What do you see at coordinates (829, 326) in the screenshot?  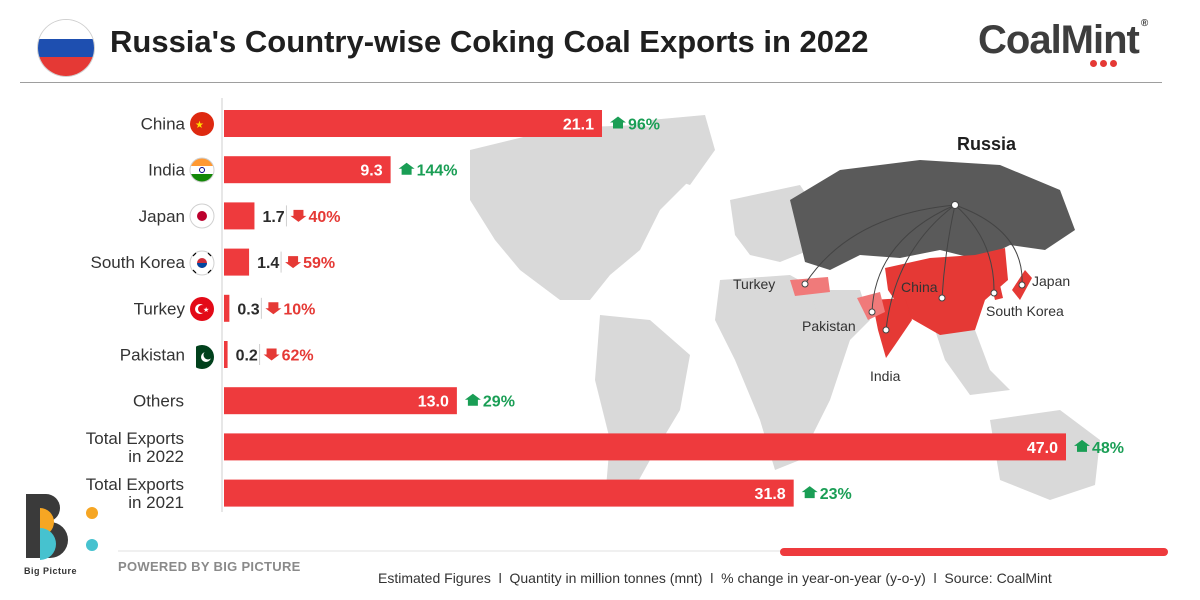 I see `map-label-pakistan: Pakistan` at bounding box center [829, 326].